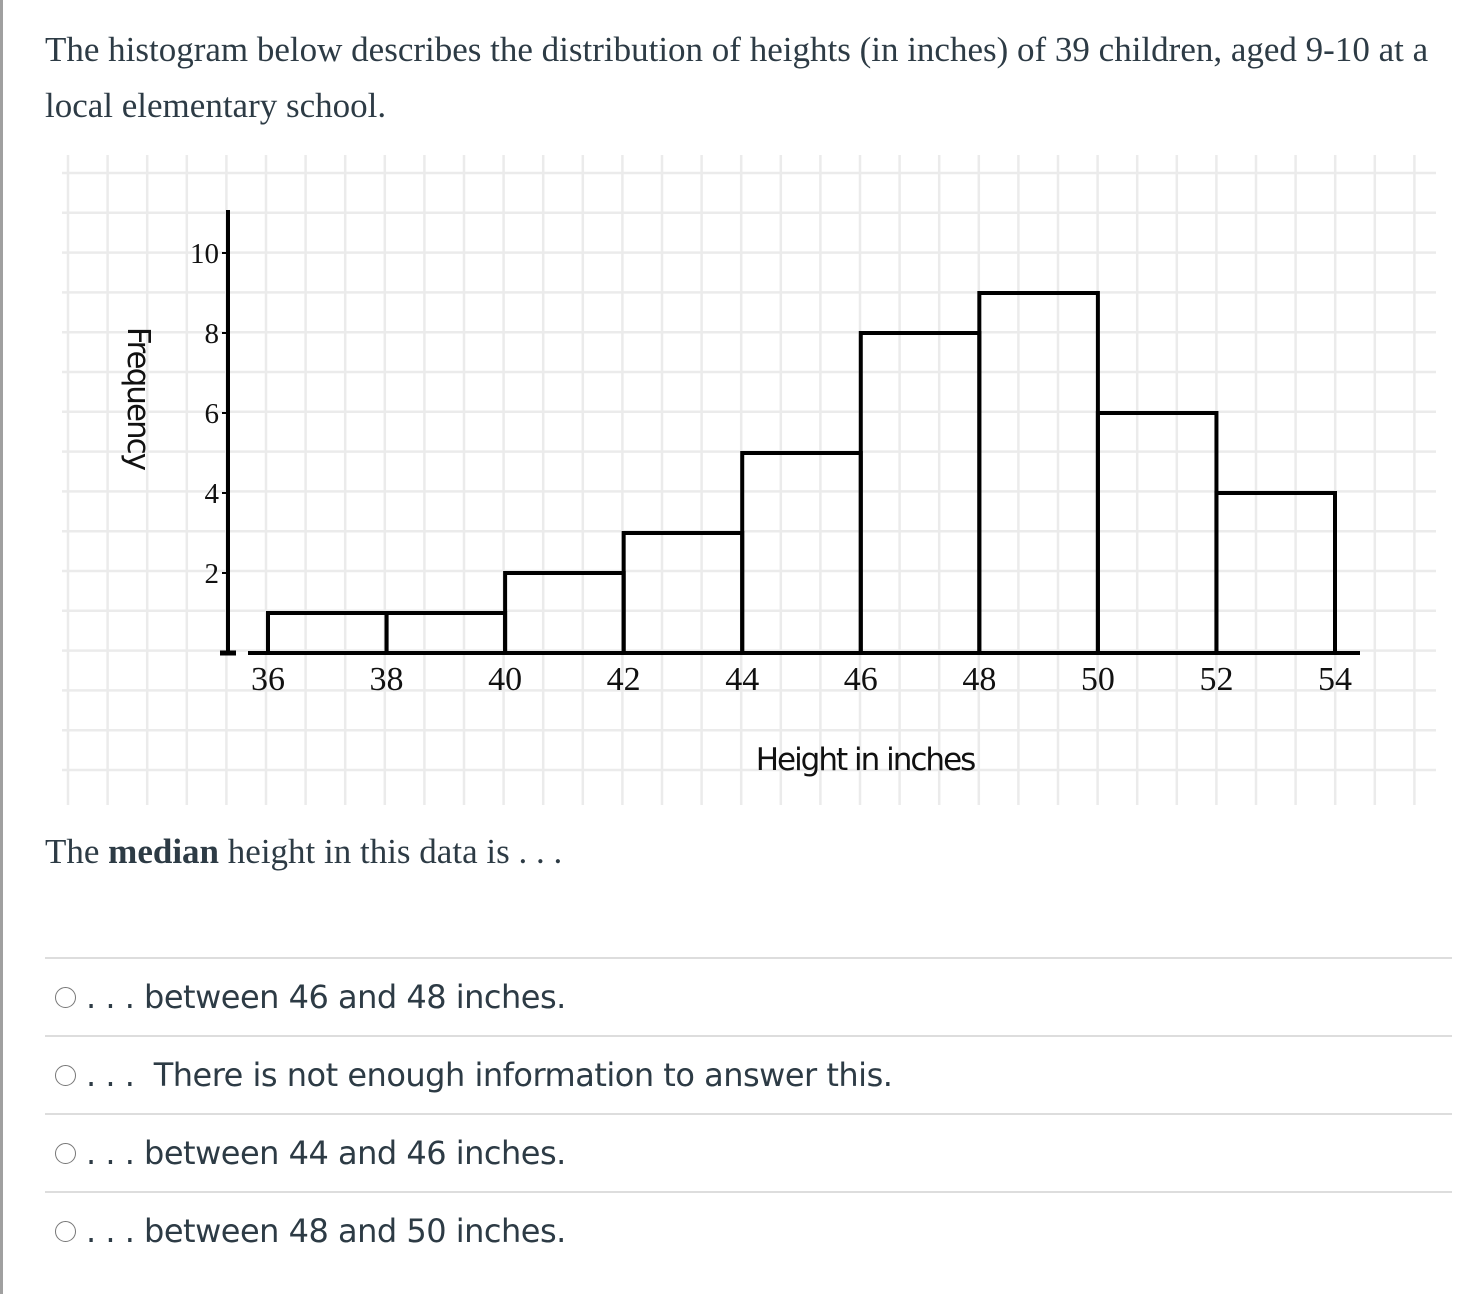 The width and height of the screenshot is (1460, 1294). What do you see at coordinates (748, 1152) in the screenshot?
I see `answer-option-3: . . . between 44 and 46 inches.` at bounding box center [748, 1152].